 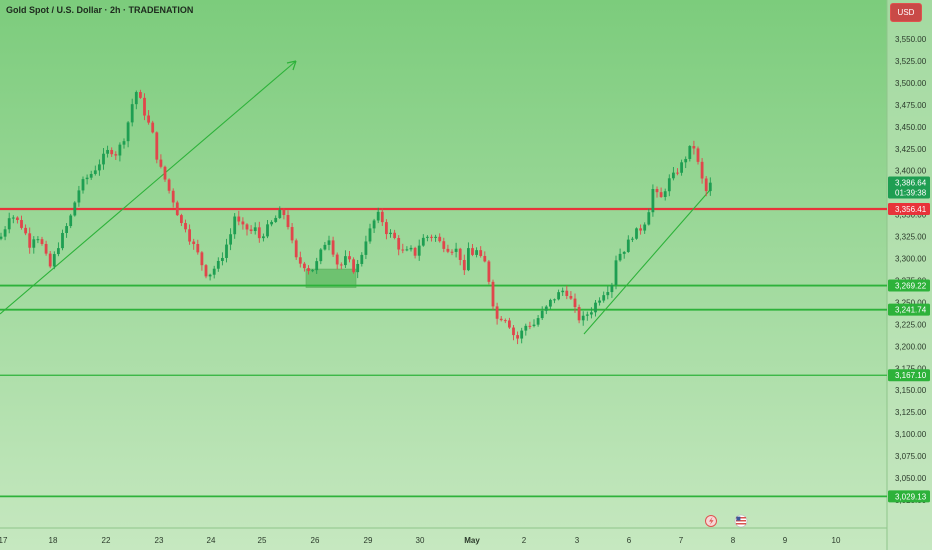 What do you see at coordinates (733, 540) in the screenshot?
I see `x-tick-label: 8` at bounding box center [733, 540].